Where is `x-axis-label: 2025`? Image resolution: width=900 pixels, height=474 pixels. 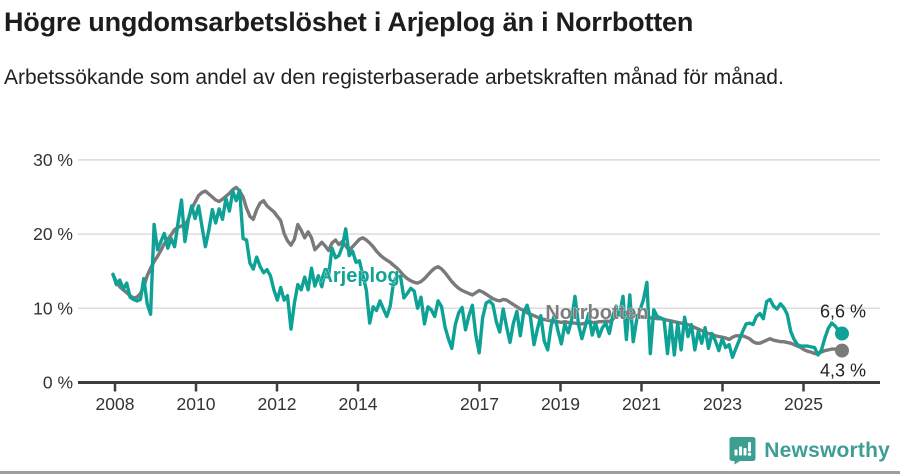
x-axis-label: 2025 is located at coordinates (803, 404).